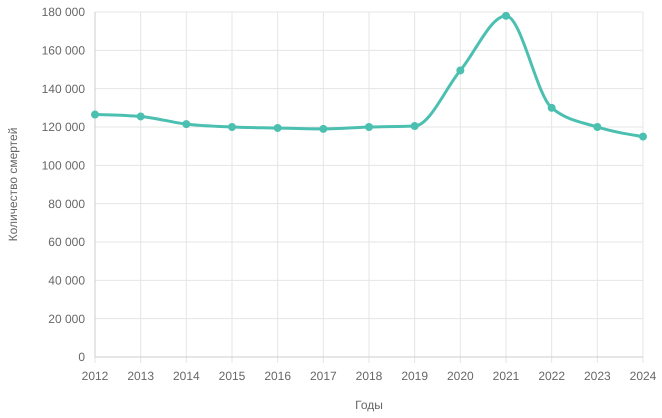 This screenshot has width=662, height=418. Describe the element at coordinates (67, 242) in the screenshot. I see `y-tick-label: 60 000` at that location.